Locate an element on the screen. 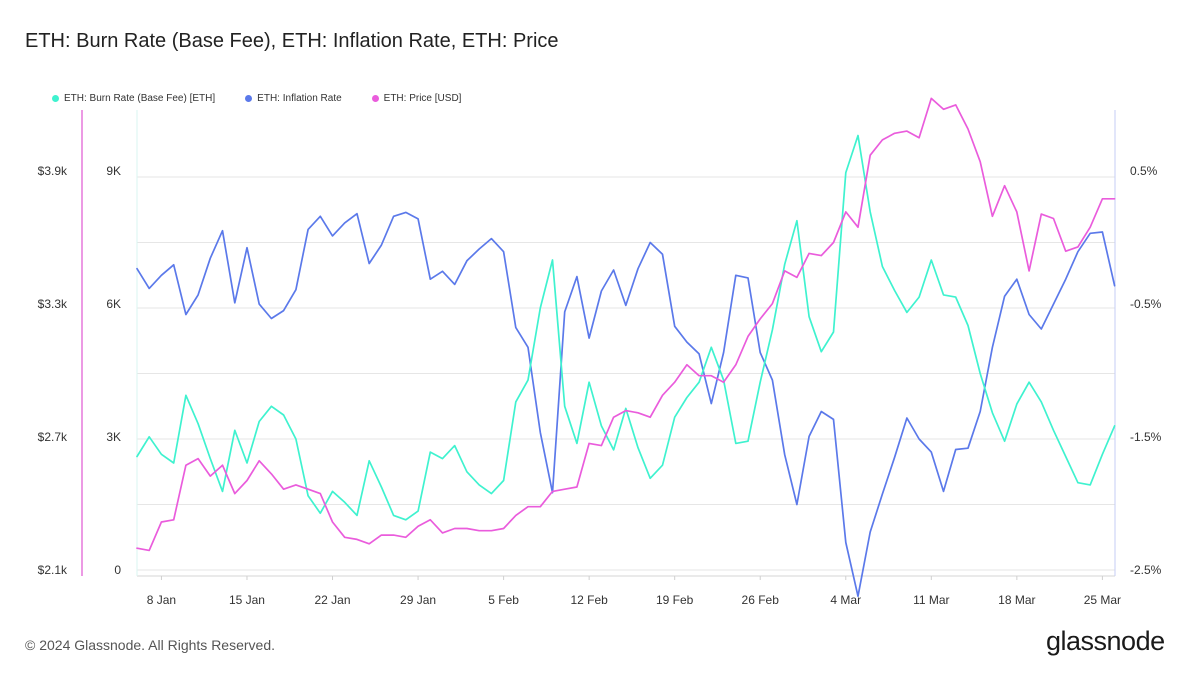 The height and width of the screenshot is (675, 1200). legend-item-inflation-rate: ETH: Inflation Rate is located at coordinates (293, 98).